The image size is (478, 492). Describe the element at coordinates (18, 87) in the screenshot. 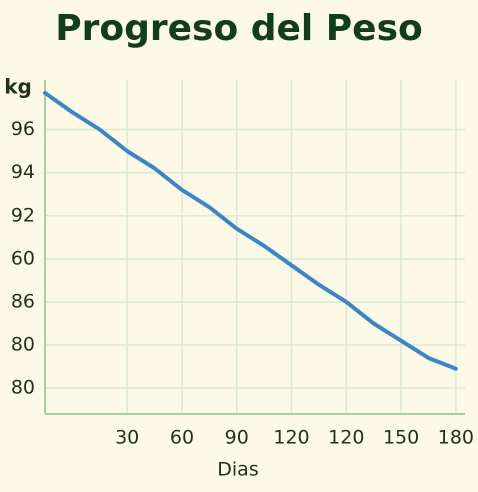

I see `y-axis-label: kg` at that location.